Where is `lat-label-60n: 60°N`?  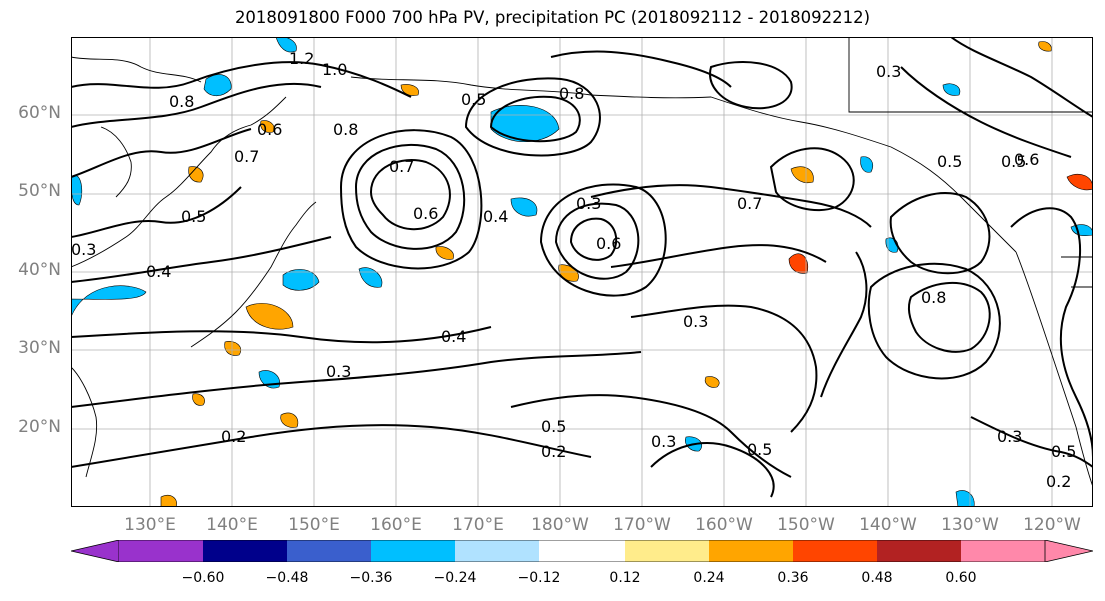 lat-label-60n: 60°N is located at coordinates (39, 113).